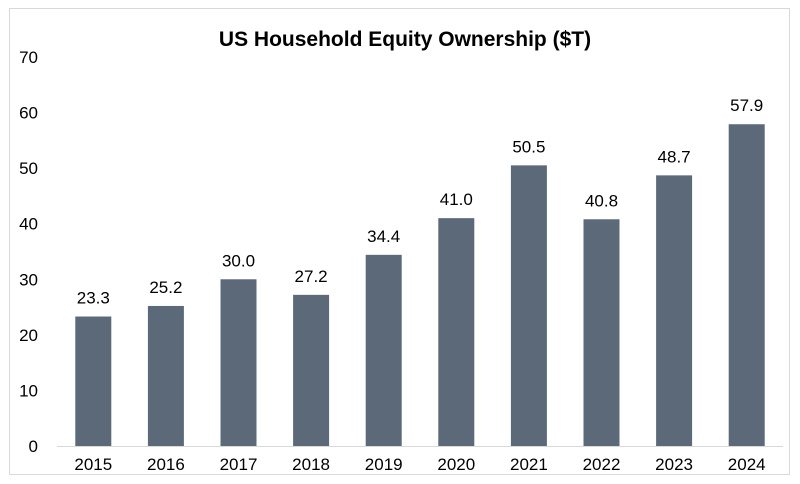  I want to click on data-label-2020: 41.0, so click(456, 199).